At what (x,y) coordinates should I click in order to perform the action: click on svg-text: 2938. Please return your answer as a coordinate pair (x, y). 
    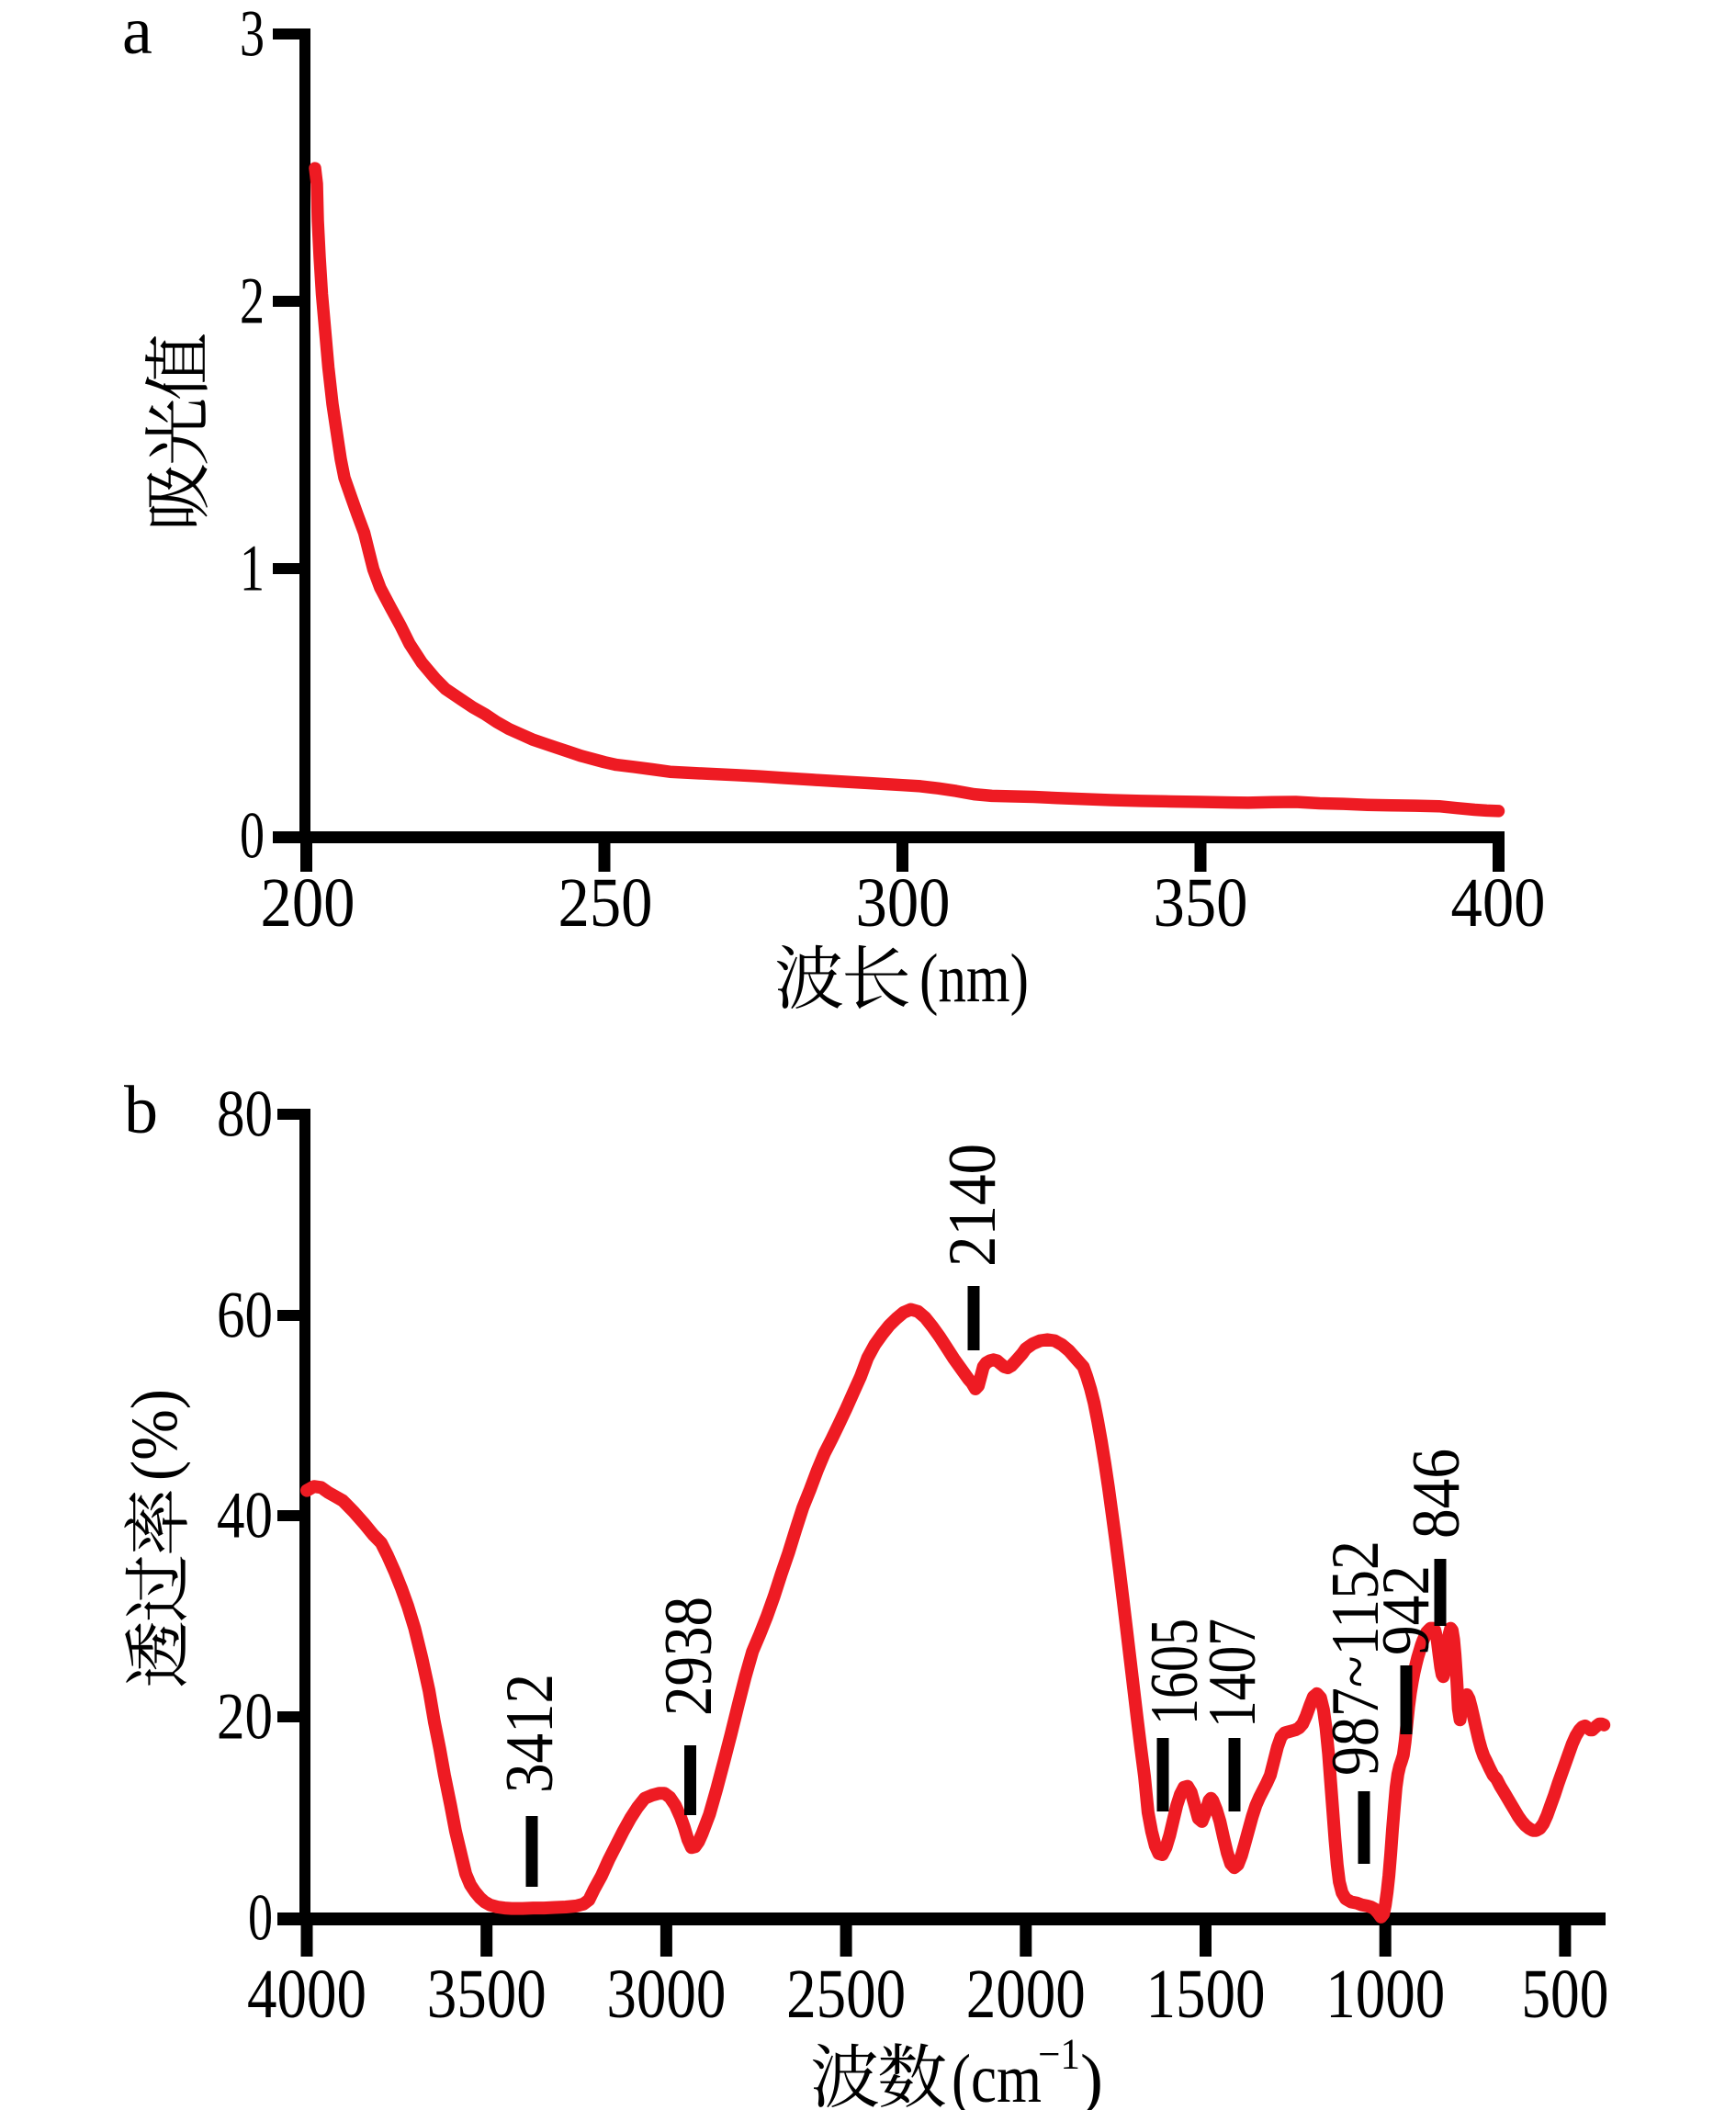
    Looking at the image, I should click on (689, 1656).